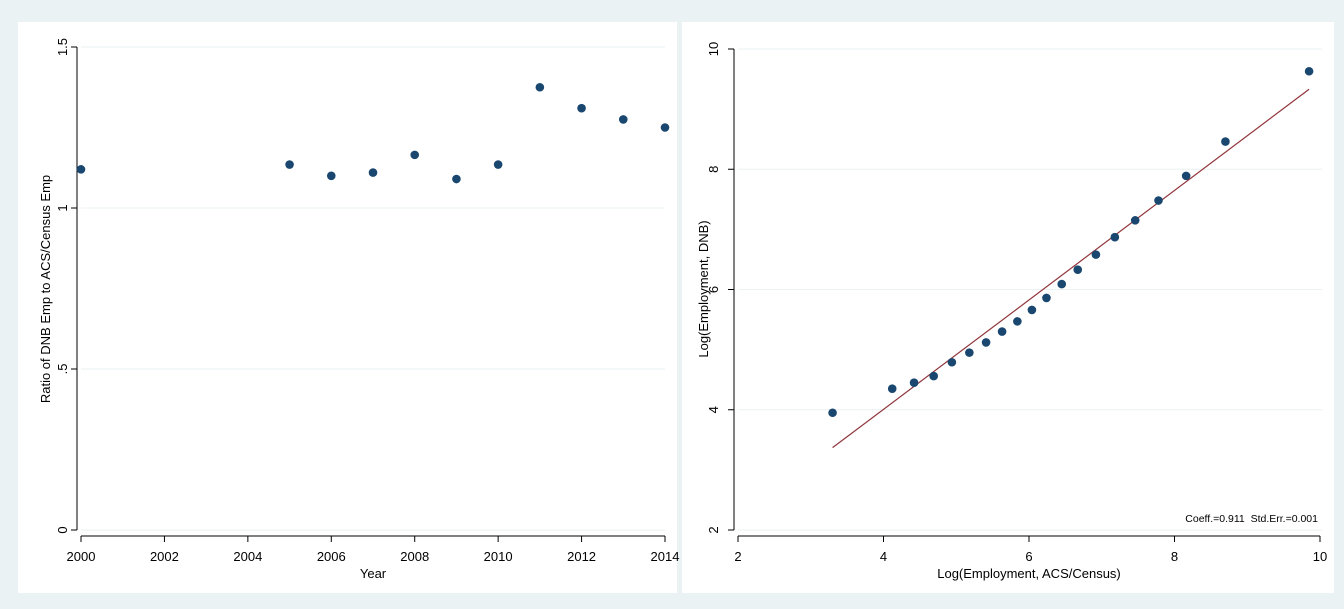 The height and width of the screenshot is (609, 1344). I want to click on x-tick-label: 2, so click(737, 556).